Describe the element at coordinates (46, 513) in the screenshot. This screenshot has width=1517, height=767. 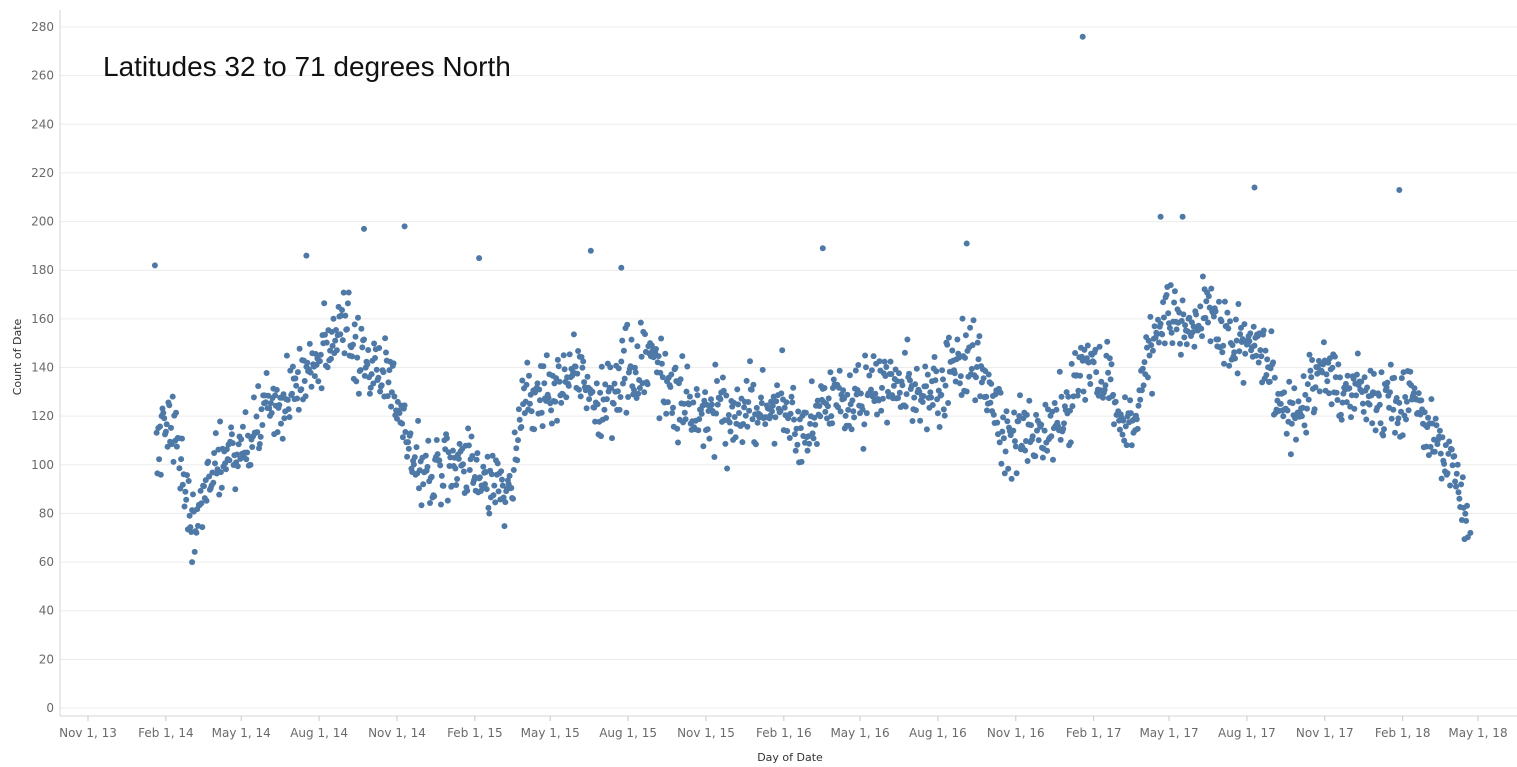
I see `y-tick-label: 80` at that location.